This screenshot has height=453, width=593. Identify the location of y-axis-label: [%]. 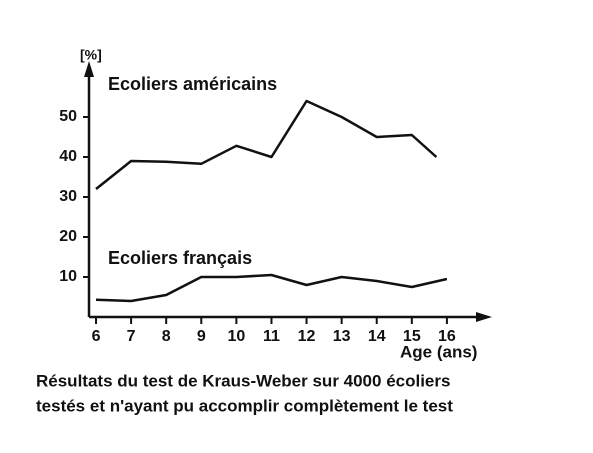
(91, 55).